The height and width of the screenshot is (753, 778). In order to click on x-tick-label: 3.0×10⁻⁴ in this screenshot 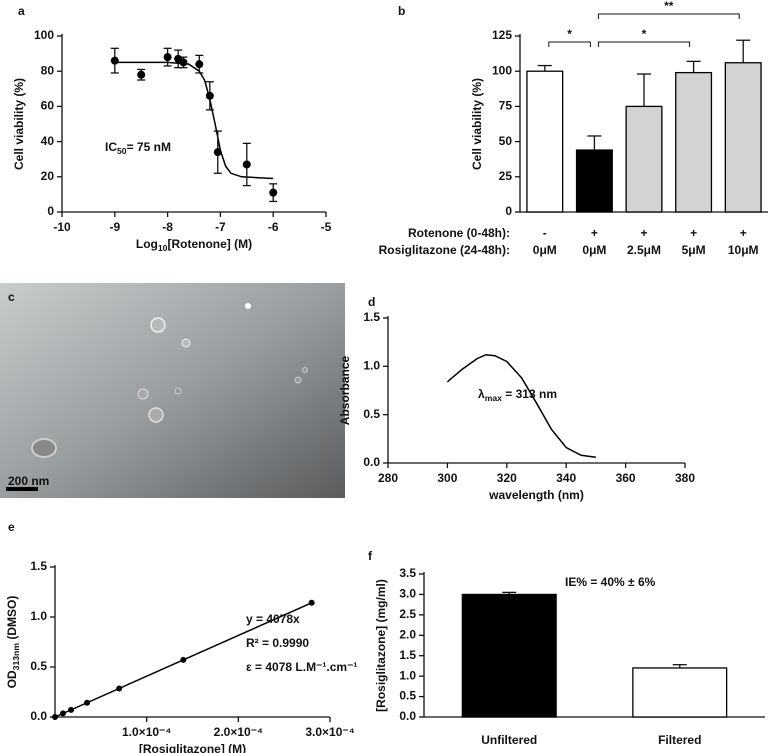, I will do `click(329, 732)`.